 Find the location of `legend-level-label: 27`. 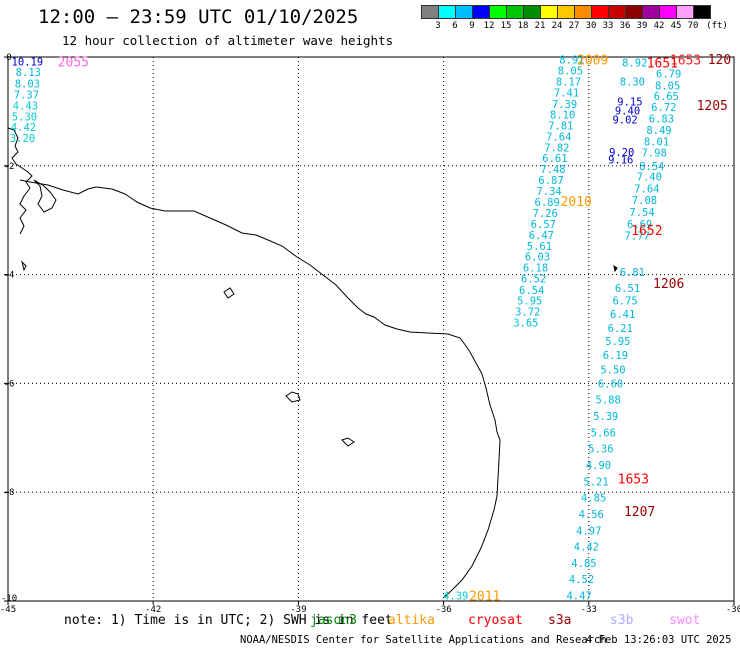

legend-level-label: 27 is located at coordinates (574, 26).